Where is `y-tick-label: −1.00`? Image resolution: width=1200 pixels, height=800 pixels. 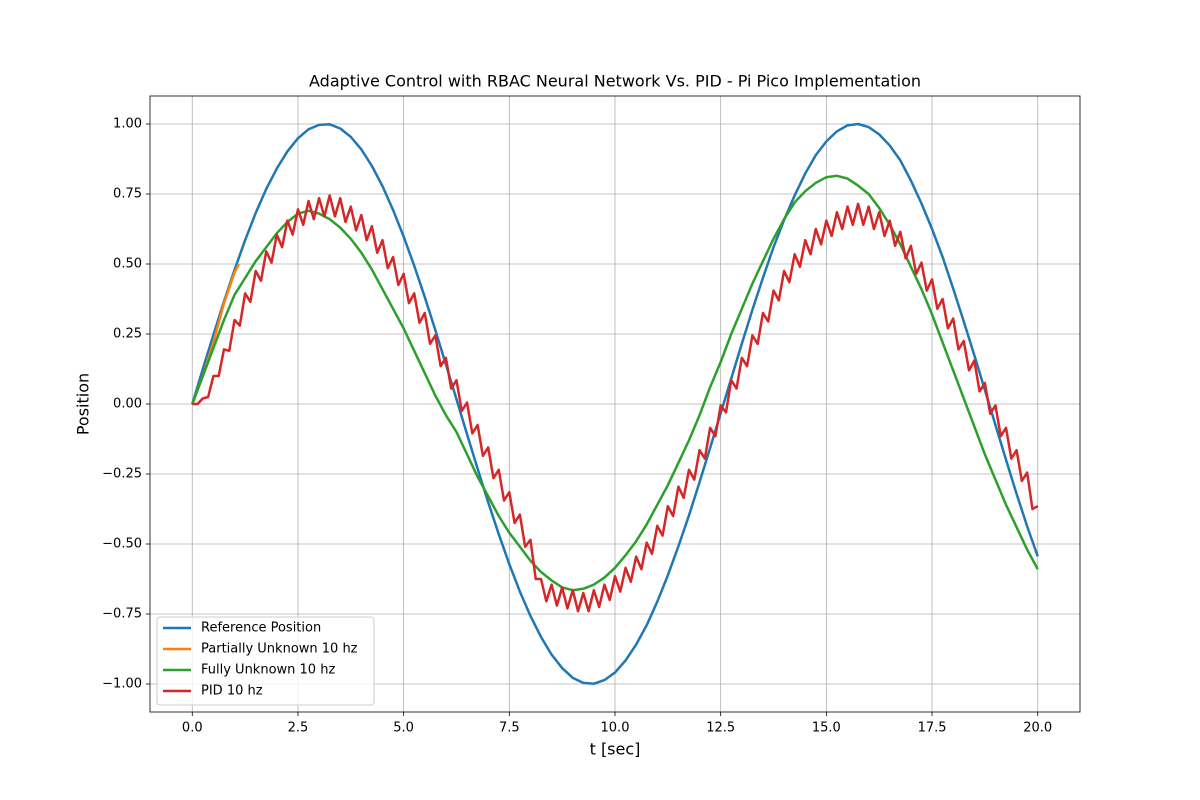
y-tick-label: −1.00 is located at coordinates (122, 684).